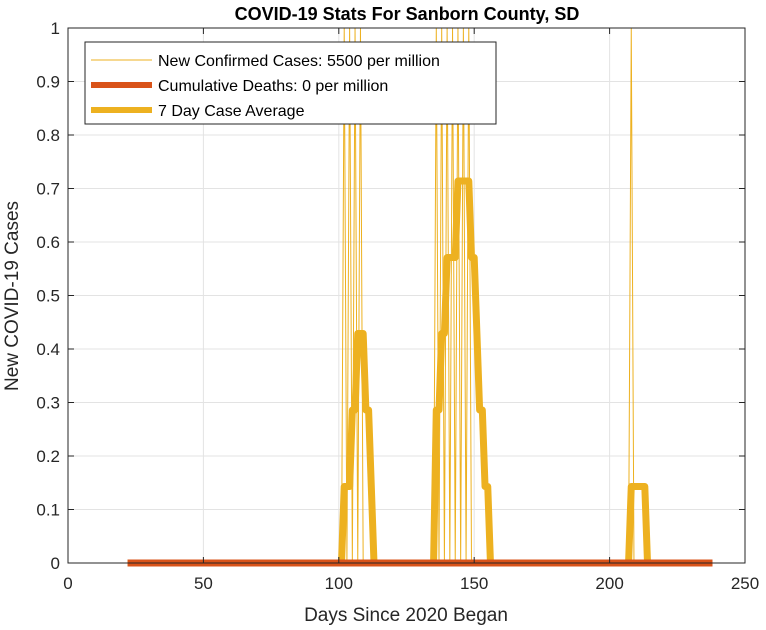  Describe the element at coordinates (474, 583) in the screenshot. I see `x-tick-label: 150` at that location.